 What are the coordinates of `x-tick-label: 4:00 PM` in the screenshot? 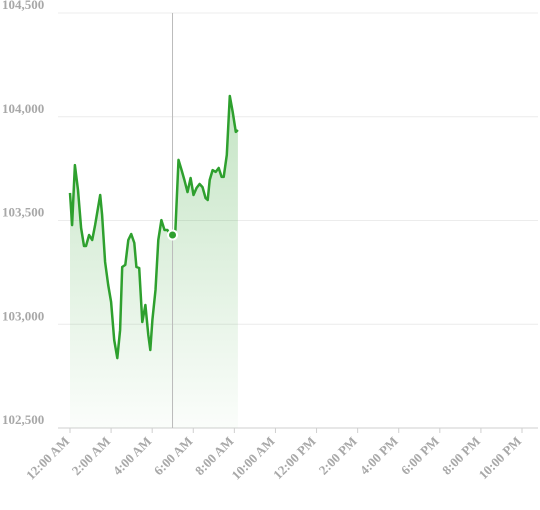 It's located at (379, 456).